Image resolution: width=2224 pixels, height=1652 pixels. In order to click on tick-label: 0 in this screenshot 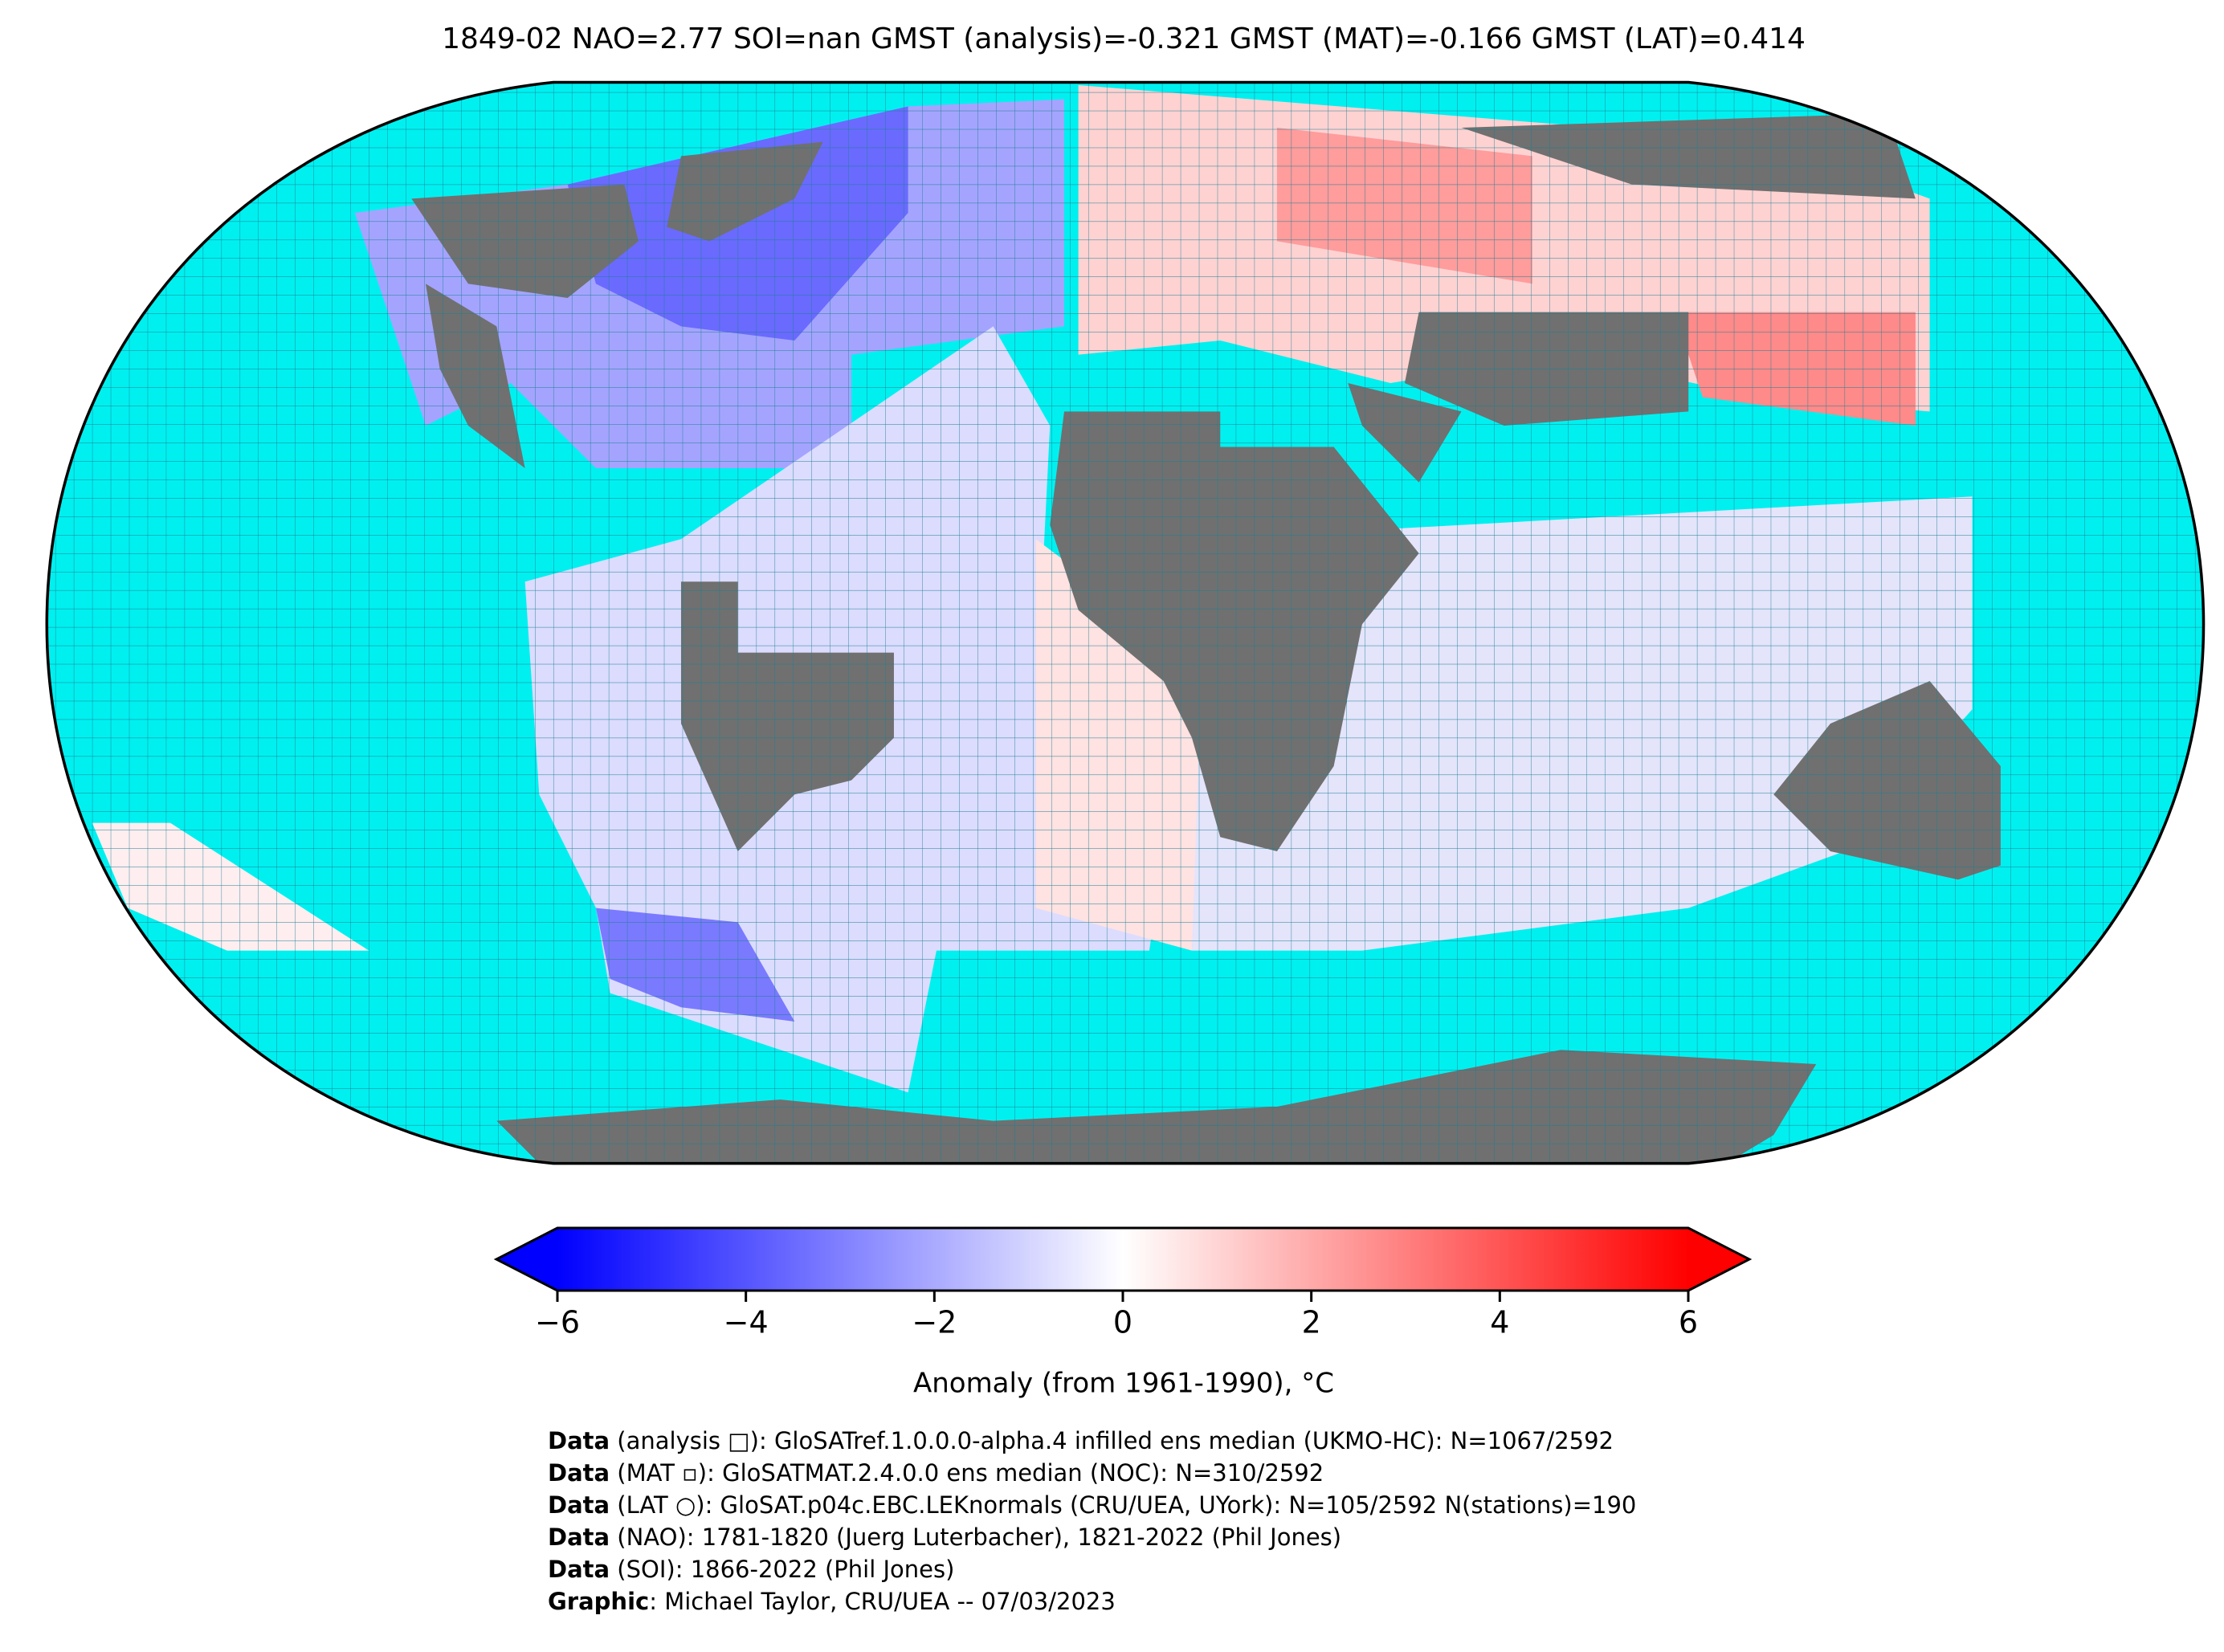, I will do `click(1122, 1322)`.